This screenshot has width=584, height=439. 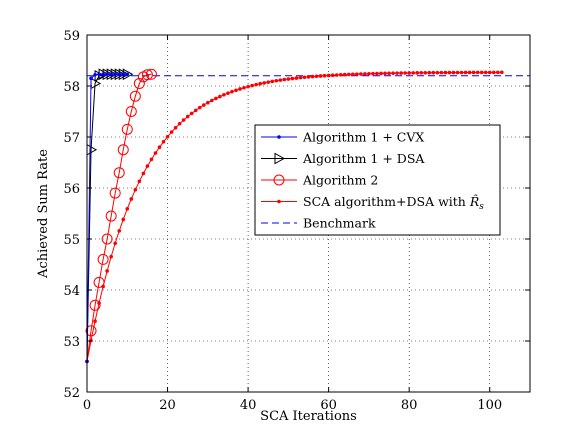 I want to click on legend-label-text: Algorithm 2, so click(x=340, y=180).